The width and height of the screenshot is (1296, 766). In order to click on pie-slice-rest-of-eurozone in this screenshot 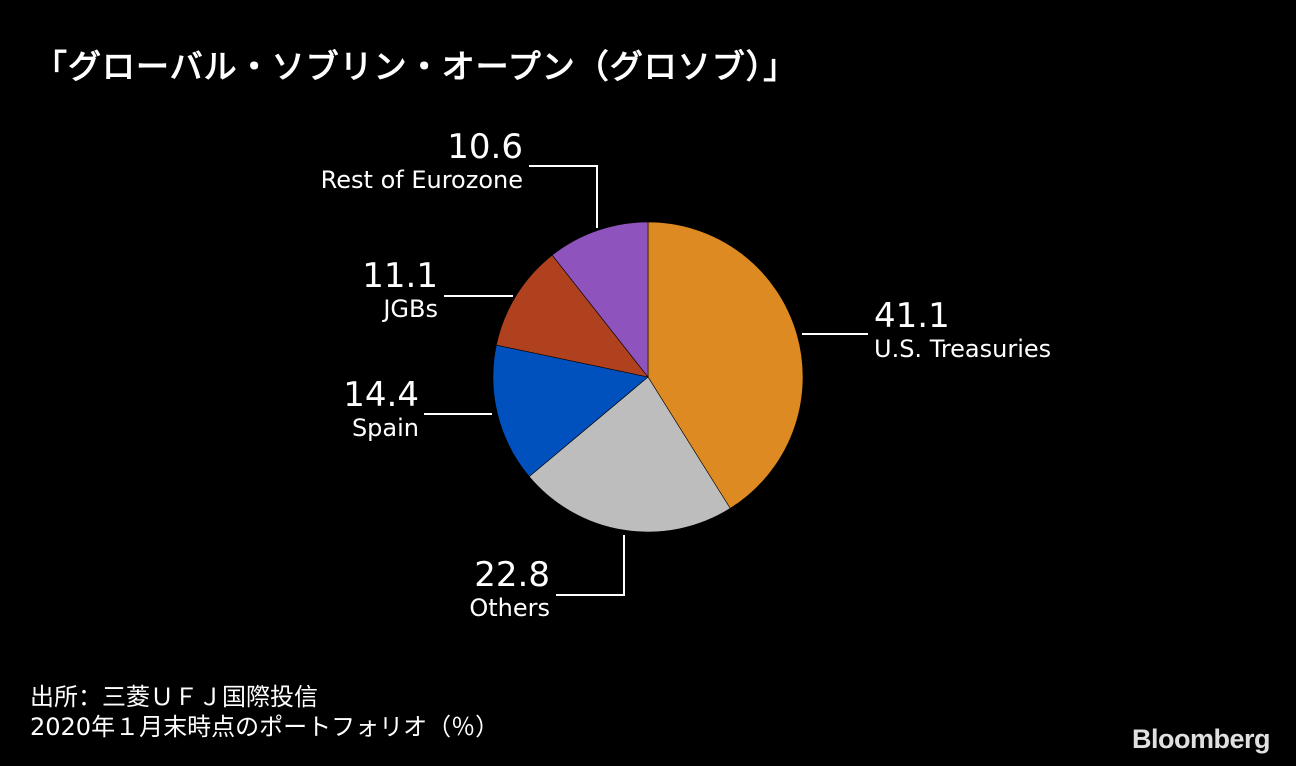, I will do `click(600, 299)`.